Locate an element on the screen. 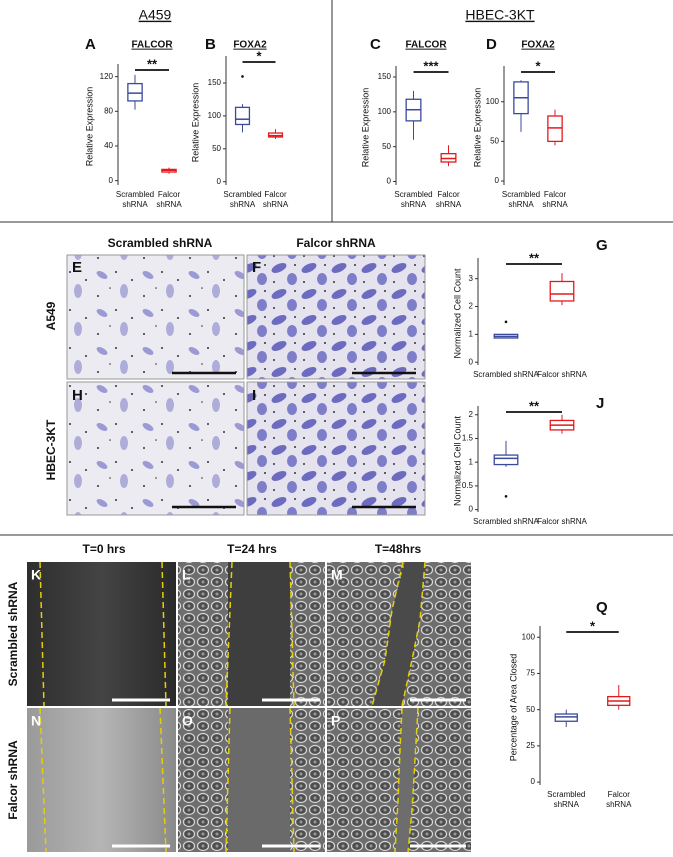  y-tick-label: 120 is located at coordinates (107, 76).